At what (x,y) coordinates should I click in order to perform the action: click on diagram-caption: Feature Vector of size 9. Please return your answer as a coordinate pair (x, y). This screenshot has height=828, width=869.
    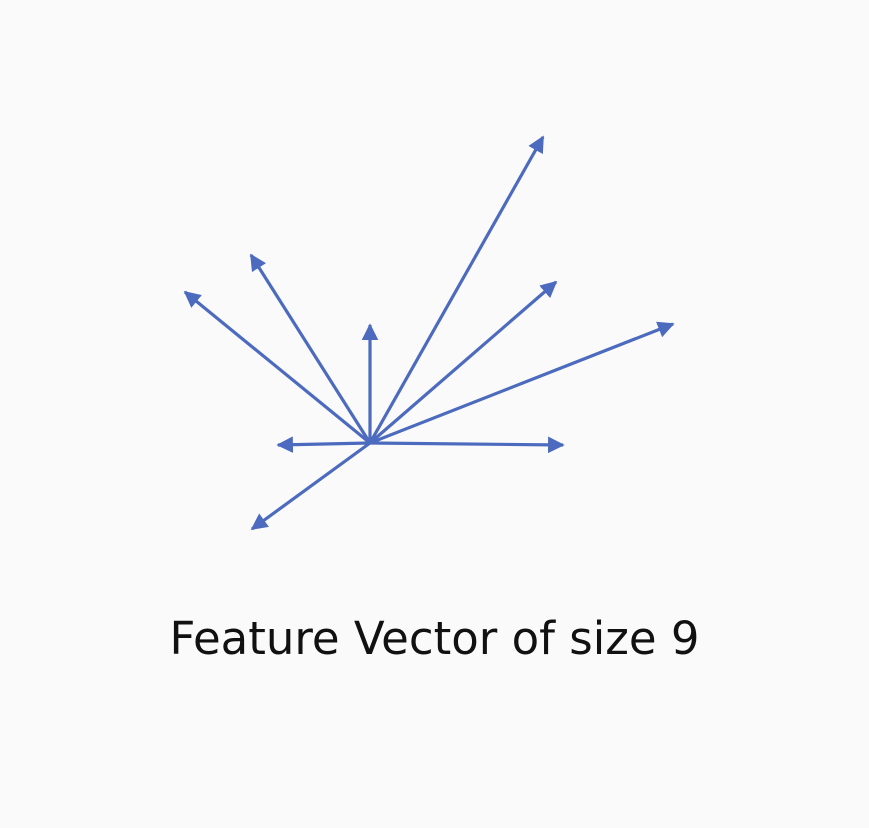
    Looking at the image, I should click on (434, 638).